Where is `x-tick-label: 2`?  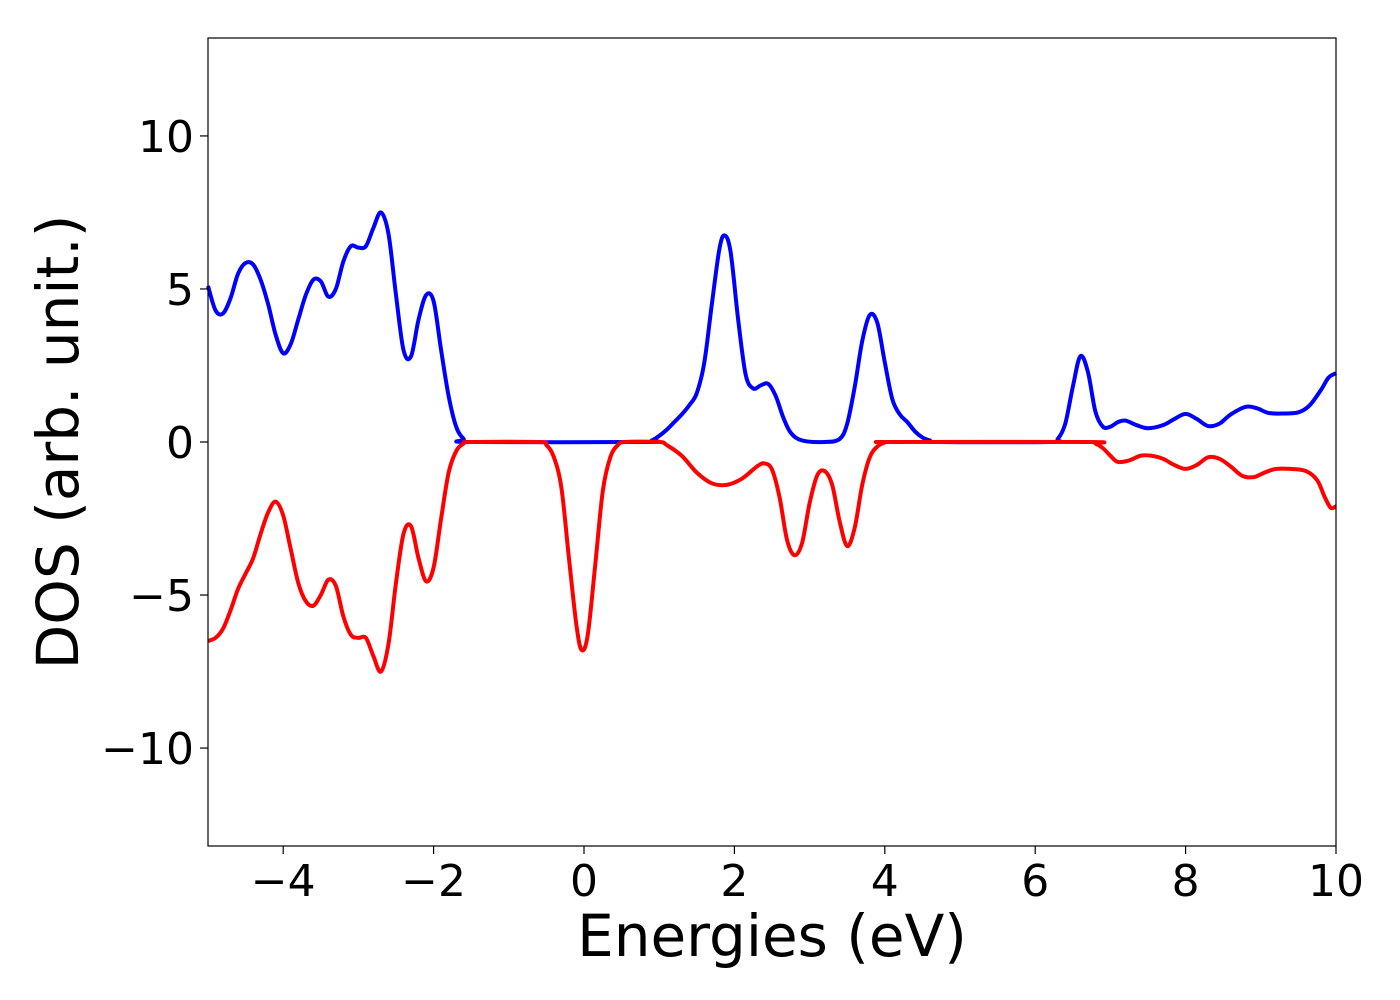 x-tick-label: 2 is located at coordinates (734, 881).